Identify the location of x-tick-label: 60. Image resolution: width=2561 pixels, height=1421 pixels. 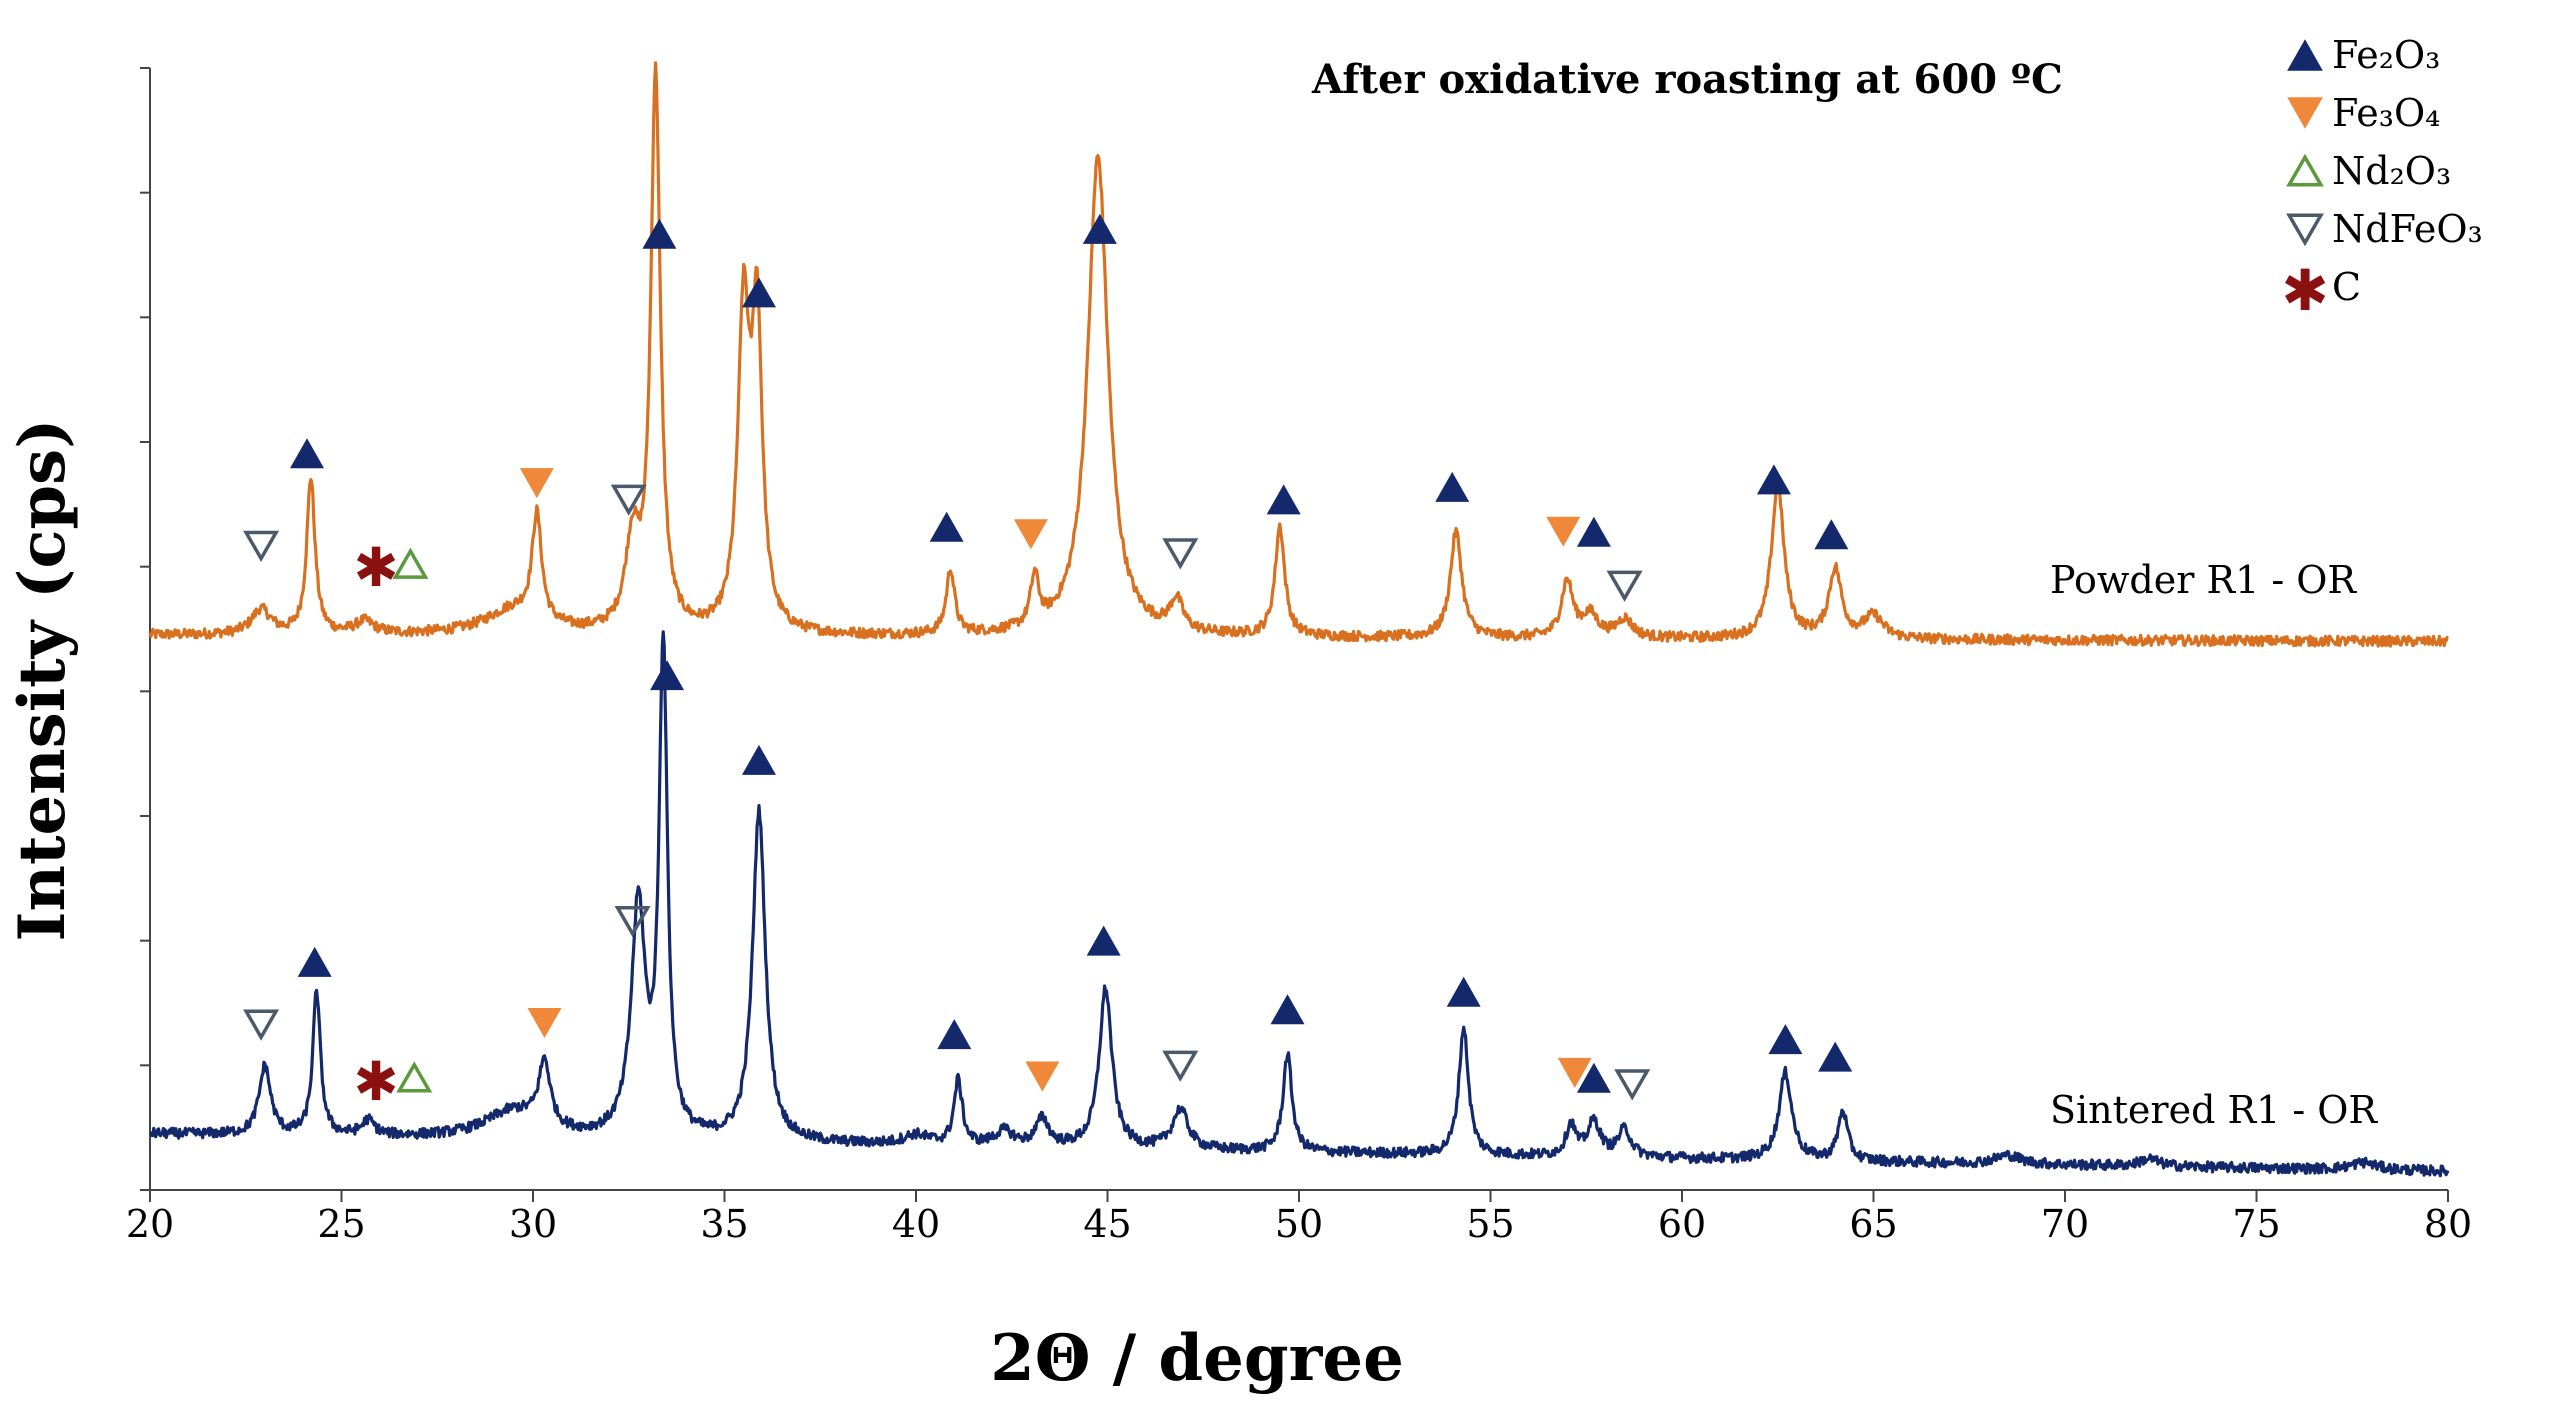
(1682, 1224).